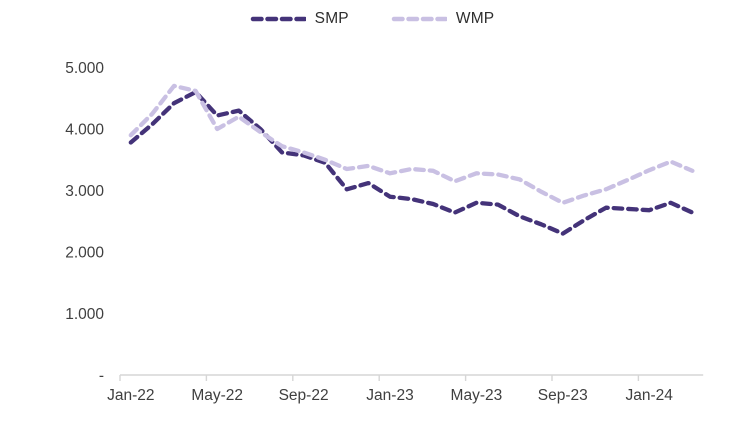 This screenshot has width=744, height=430. What do you see at coordinates (389, 395) in the screenshot?
I see `x-tick-label: Jan-23` at bounding box center [389, 395].